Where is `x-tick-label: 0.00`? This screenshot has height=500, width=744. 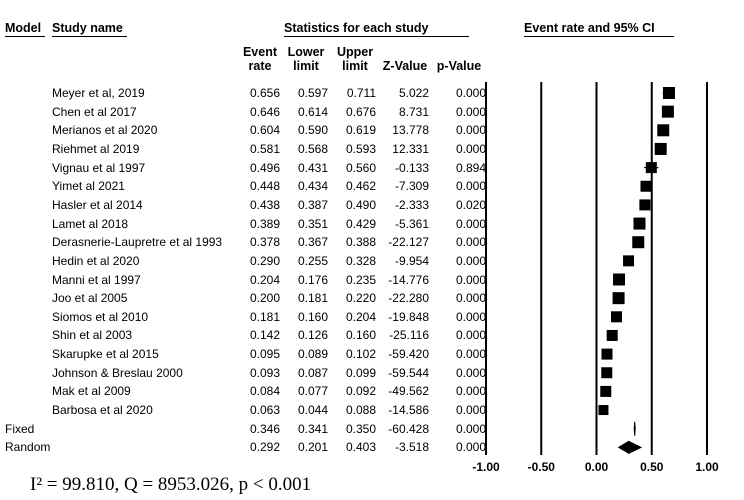
x-tick-label: 0.00 is located at coordinates (596, 467).